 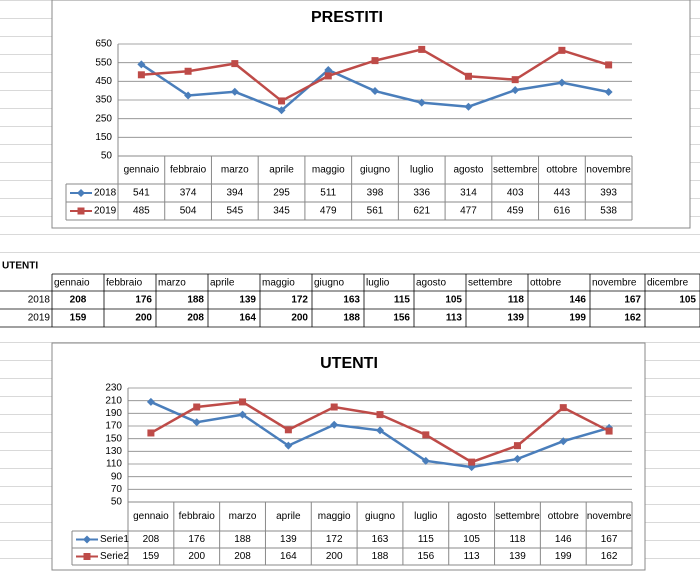 I want to click on column-header: agosto, so click(x=431, y=283).